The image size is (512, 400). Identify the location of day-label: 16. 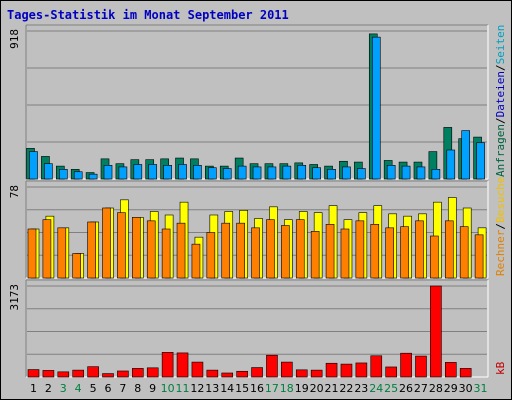
(257, 388).